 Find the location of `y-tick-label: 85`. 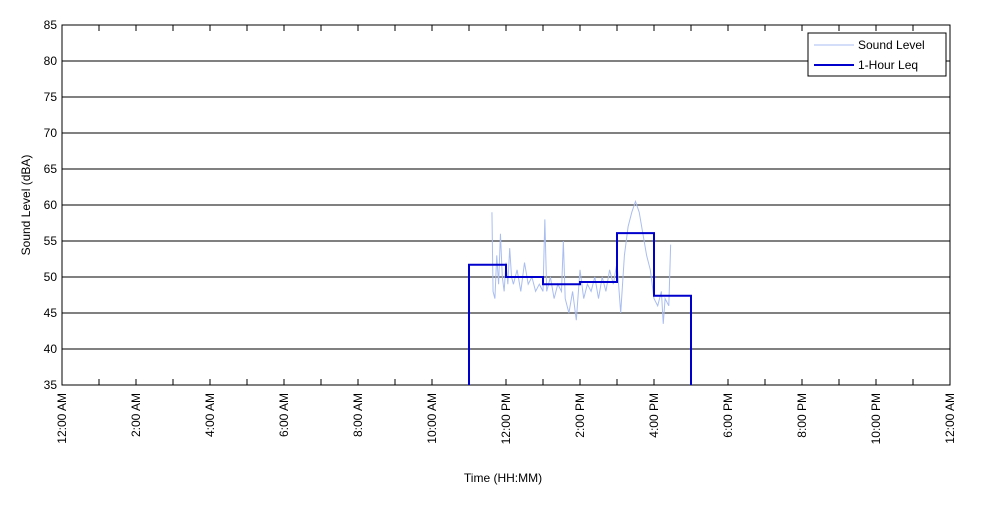

y-tick-label: 85 is located at coordinates (51, 25).